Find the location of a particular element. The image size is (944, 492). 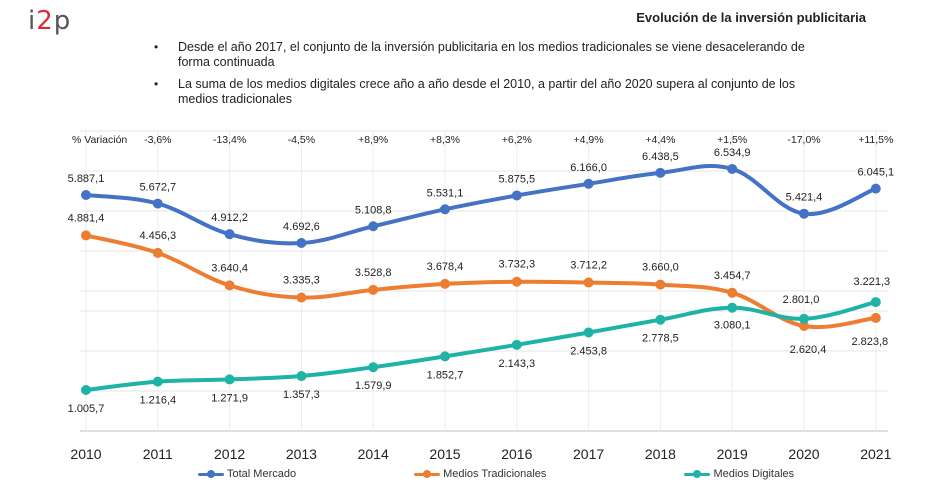

x-tick-label: 2018 is located at coordinates (660, 454).